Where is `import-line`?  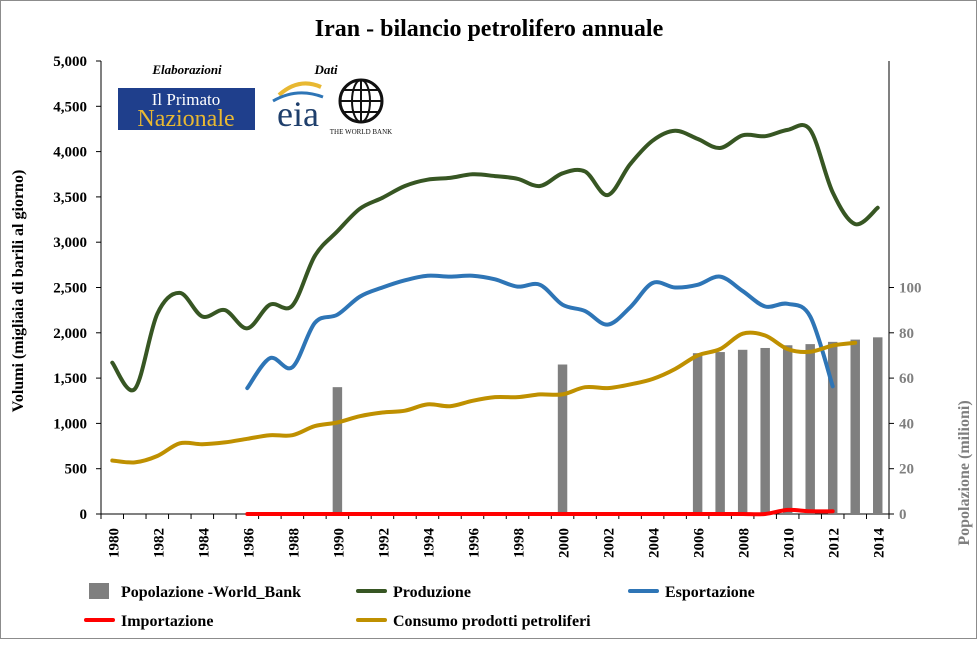 import-line is located at coordinates (540, 512).